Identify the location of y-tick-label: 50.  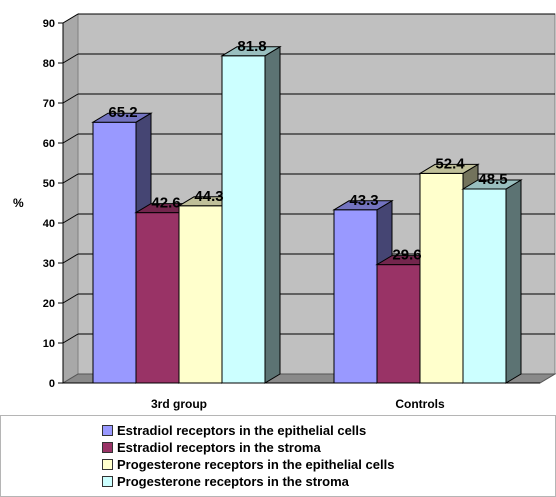
(49, 184).